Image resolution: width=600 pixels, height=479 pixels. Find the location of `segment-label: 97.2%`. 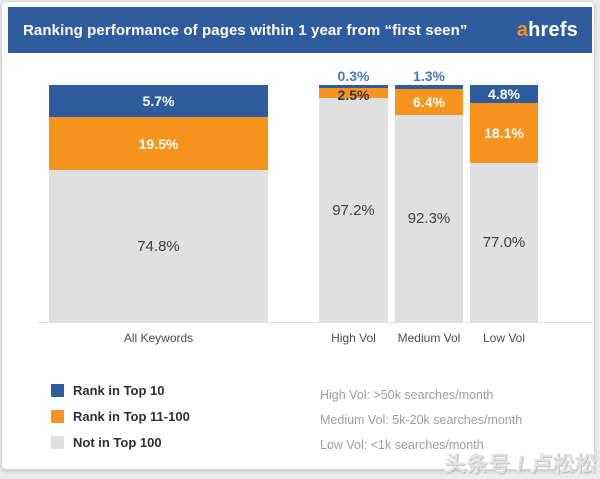

segment-label: 97.2% is located at coordinates (353, 210).